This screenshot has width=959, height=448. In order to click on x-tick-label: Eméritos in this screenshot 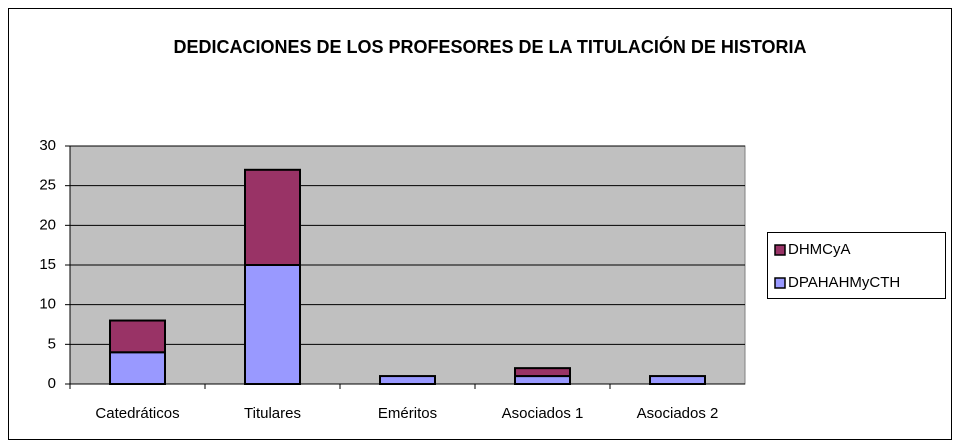, I will do `click(407, 413)`.